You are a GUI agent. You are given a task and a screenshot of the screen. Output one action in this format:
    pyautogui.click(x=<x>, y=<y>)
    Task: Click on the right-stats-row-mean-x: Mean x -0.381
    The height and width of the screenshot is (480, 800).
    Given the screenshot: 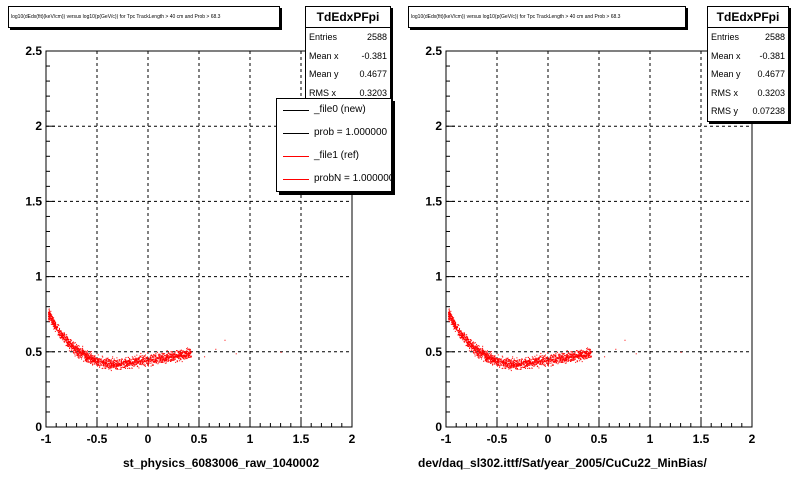 What is the action you would take?
    pyautogui.click(x=748, y=56)
    